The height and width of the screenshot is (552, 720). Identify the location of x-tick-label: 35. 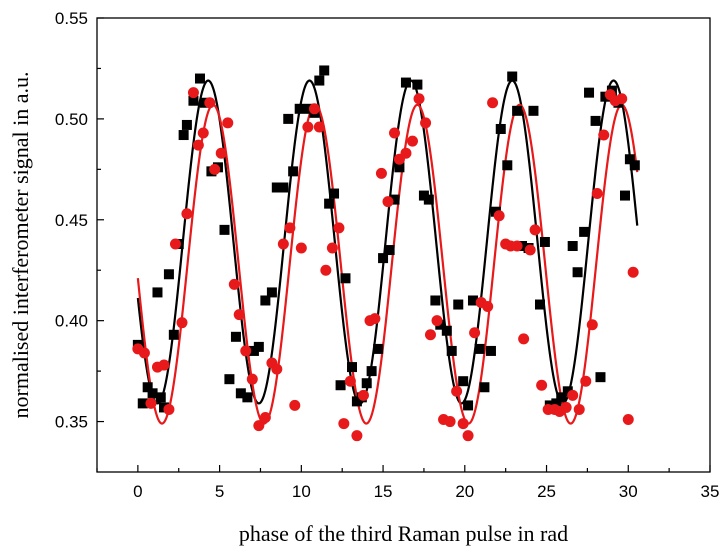
(710, 491).